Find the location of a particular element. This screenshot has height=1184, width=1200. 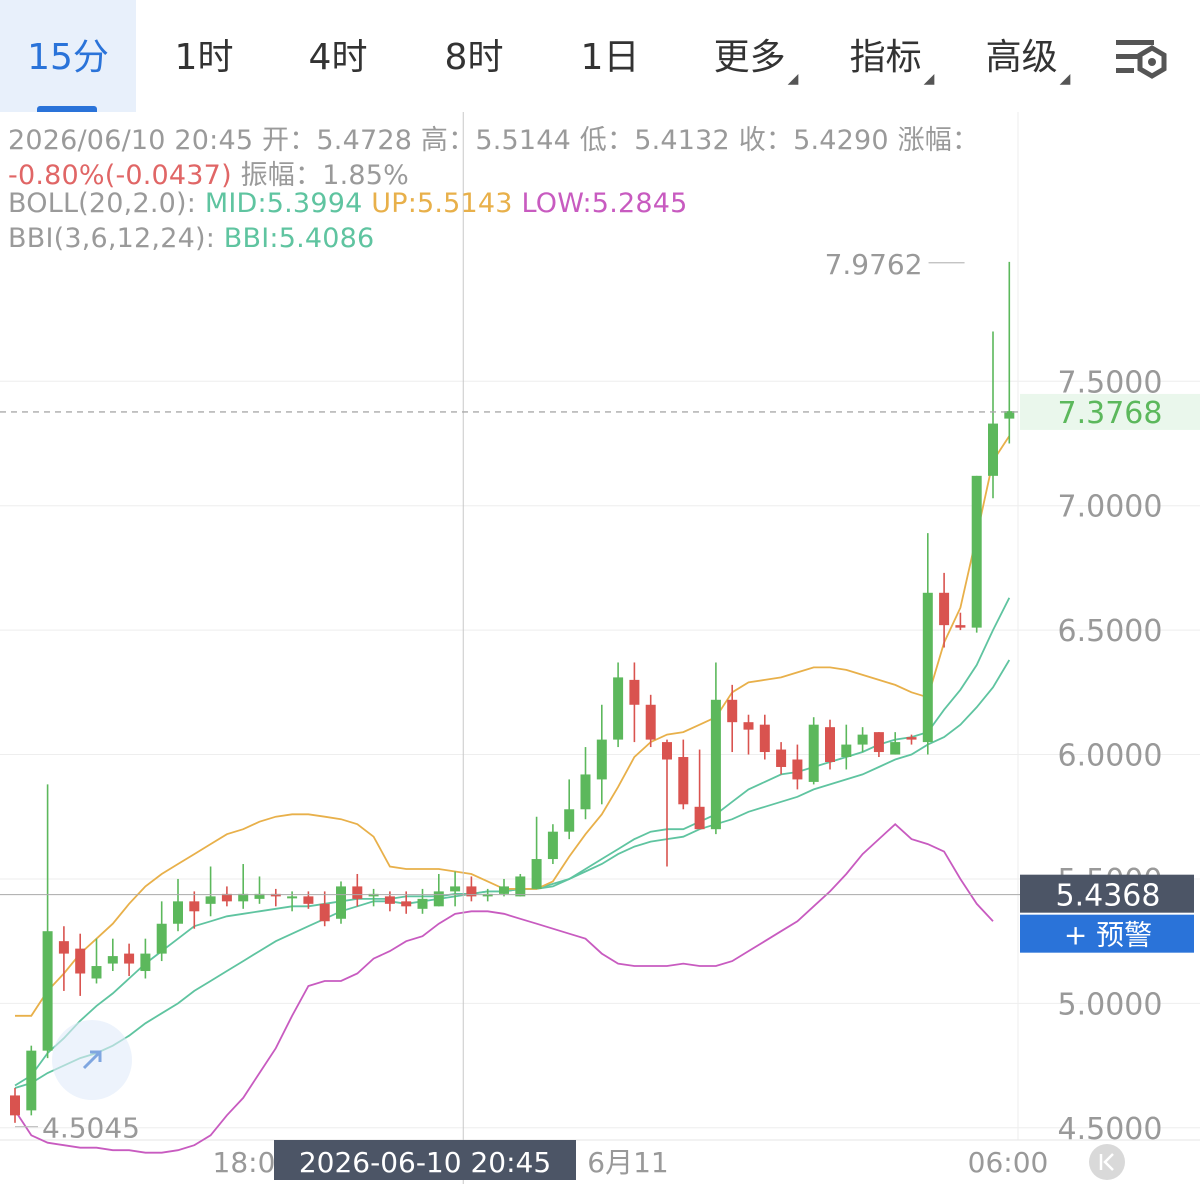

last-price-badge is located at coordinates (1110, 411).